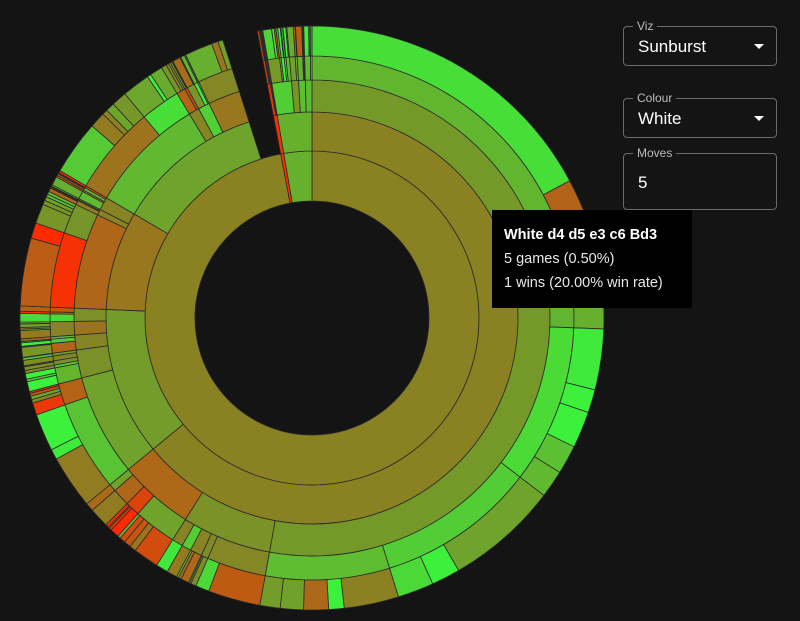 The image size is (800, 621). Describe the element at coordinates (643, 182) in the screenshot. I see `moves-value: 5` at that location.